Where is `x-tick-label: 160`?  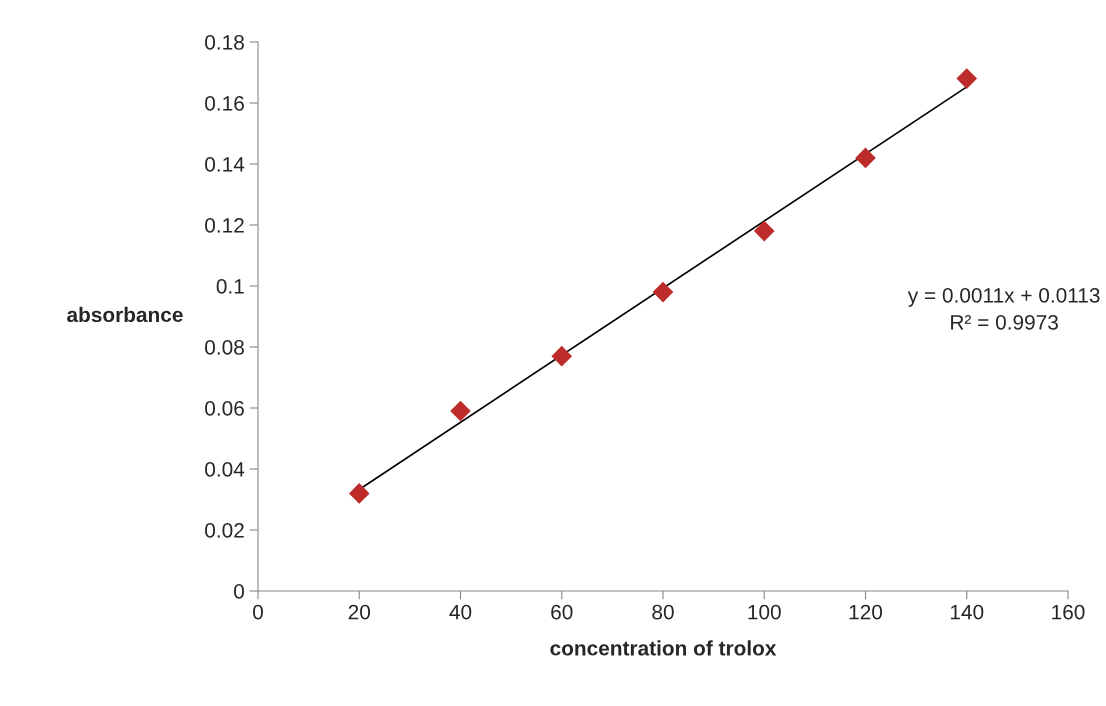
x-tick-label: 160 is located at coordinates (1068, 612).